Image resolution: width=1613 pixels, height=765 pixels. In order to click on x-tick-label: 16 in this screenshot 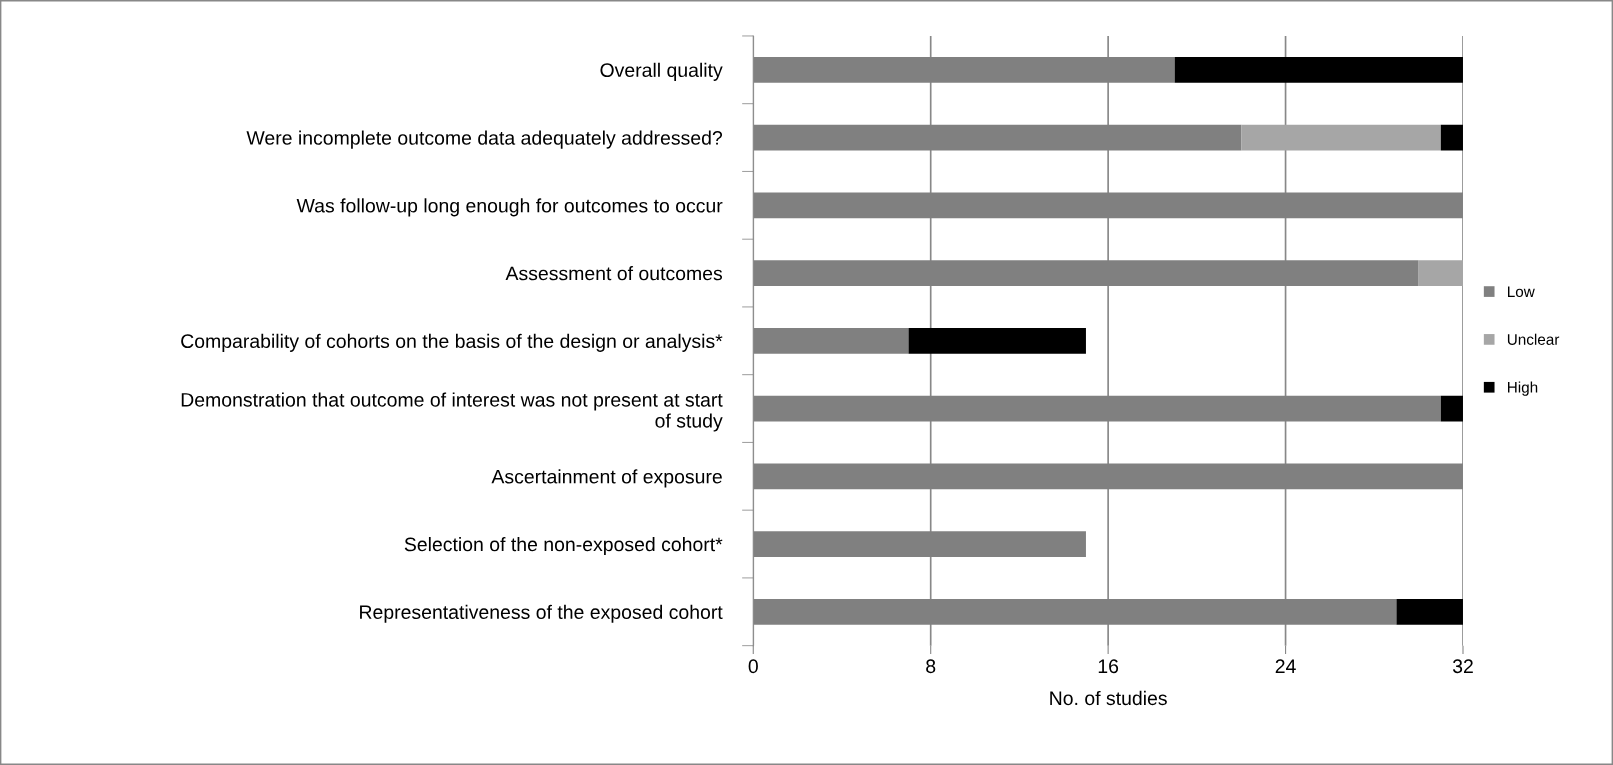, I will do `click(1108, 666)`.